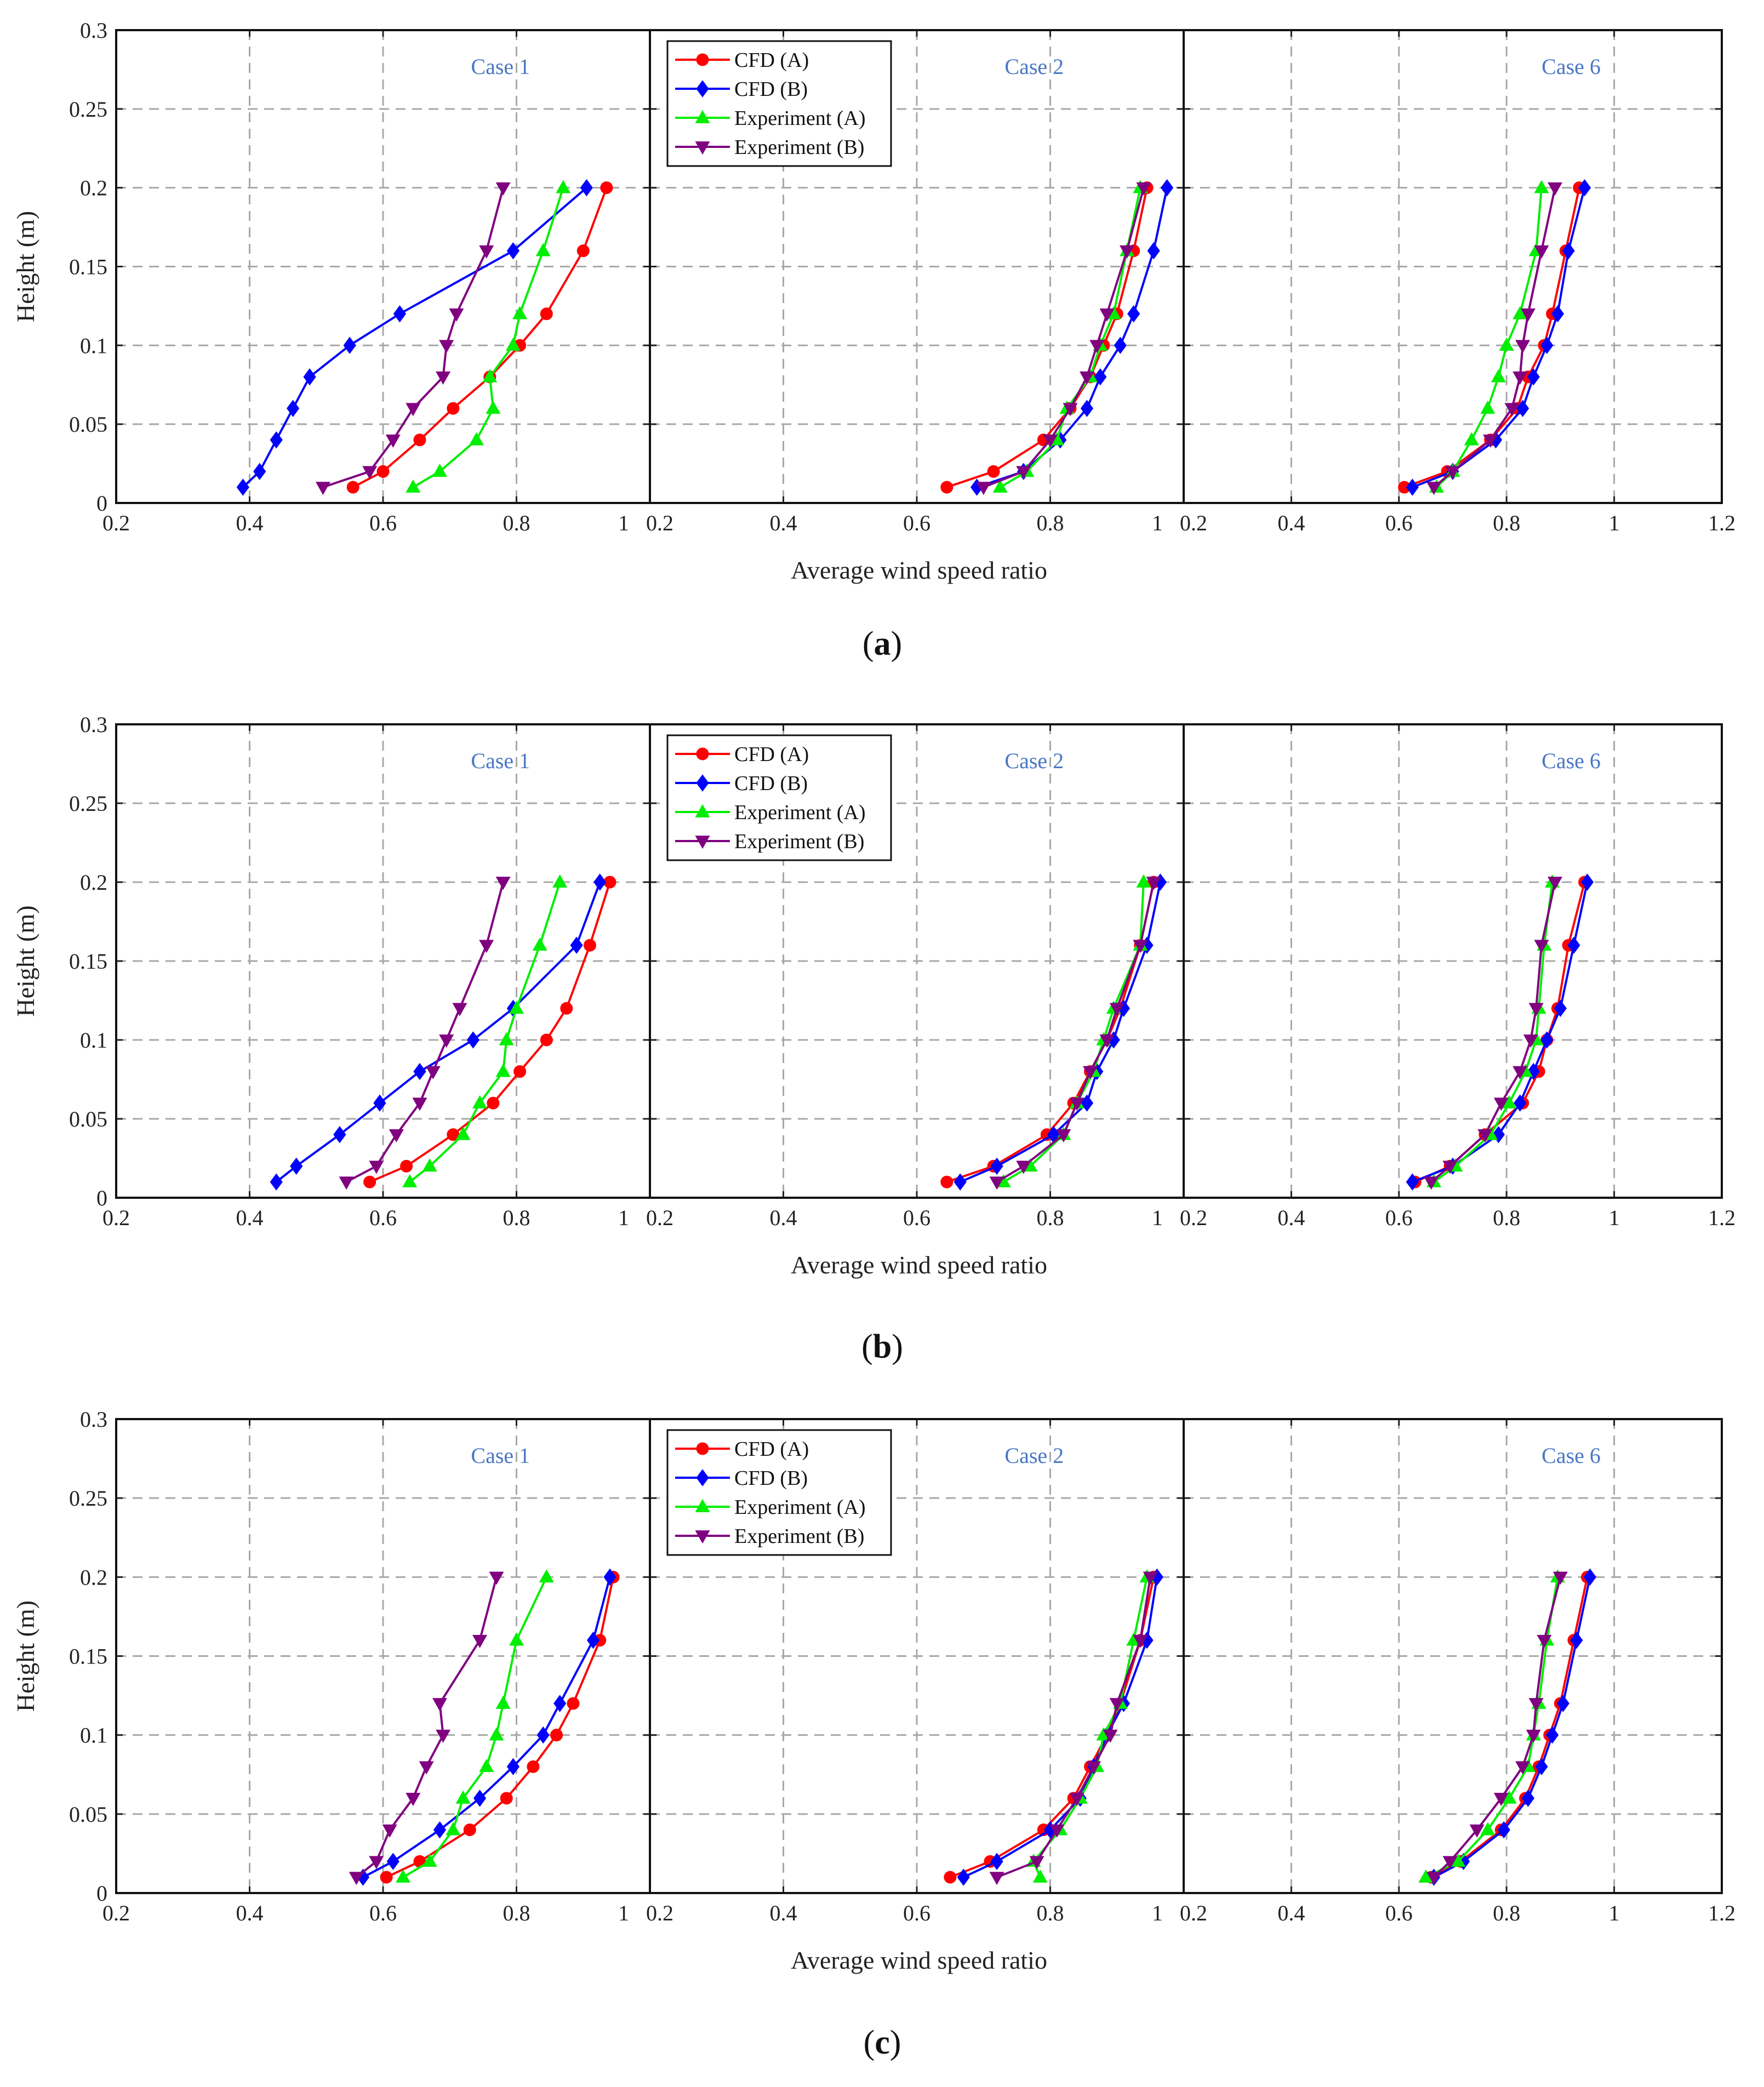 This screenshot has width=1764, height=2087. Describe the element at coordinates (94, 1040) in the screenshot. I see `y-tick-label: 0.1` at that location.